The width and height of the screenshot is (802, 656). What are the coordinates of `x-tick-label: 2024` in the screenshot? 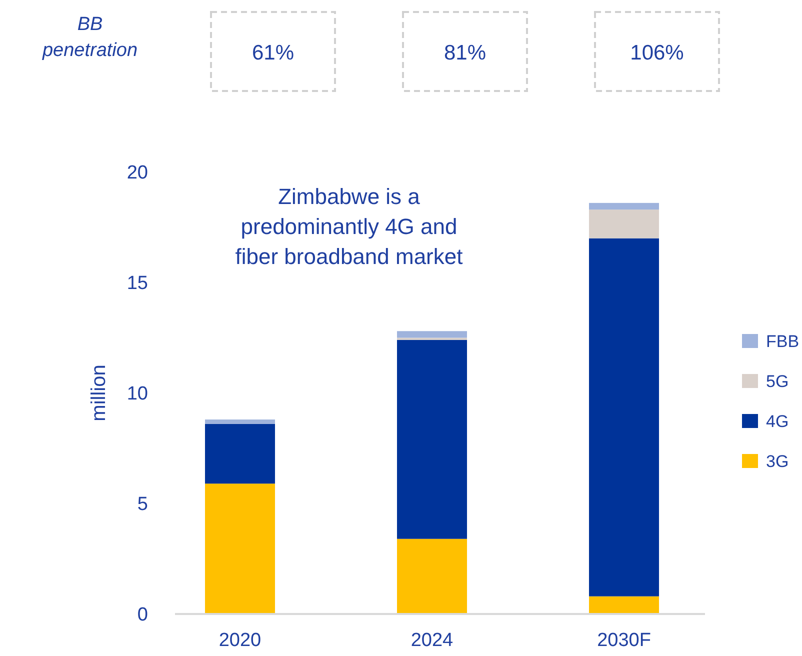 It's located at (432, 640).